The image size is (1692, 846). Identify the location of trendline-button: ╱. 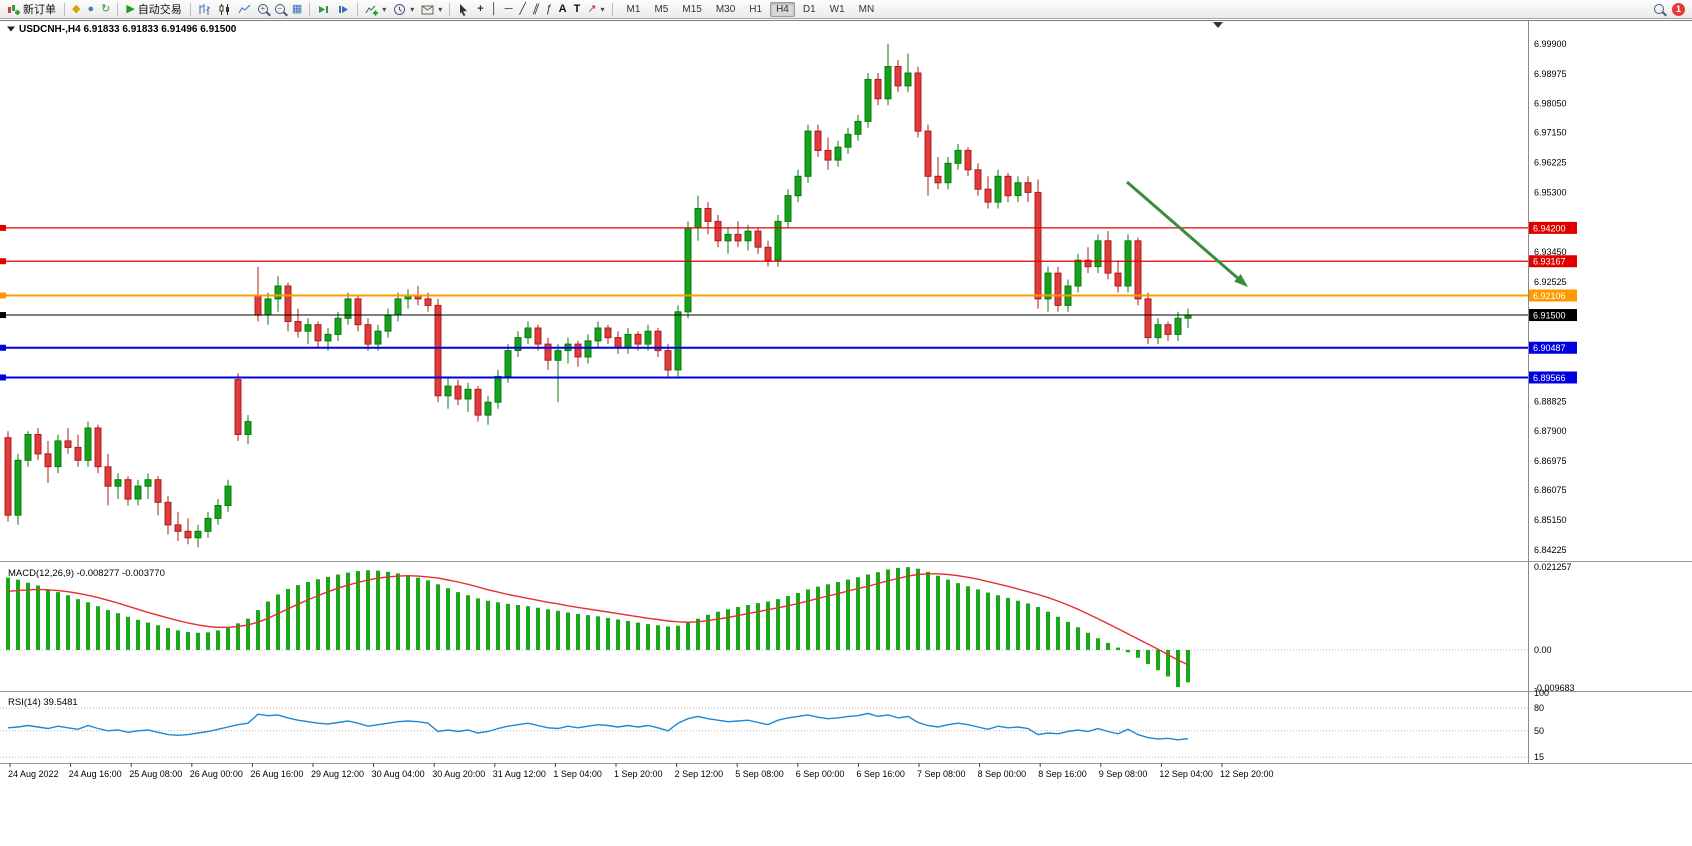
(522, 9).